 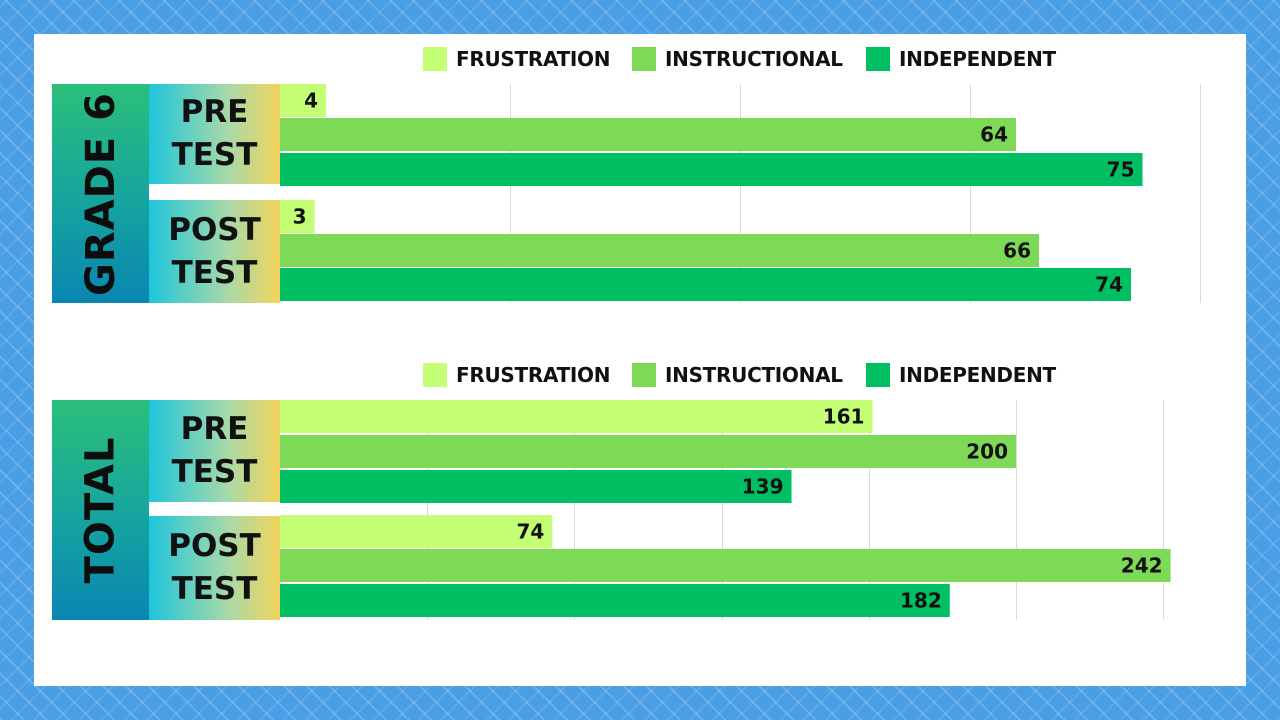 I want to click on bar-value-label: 75, so click(x=1121, y=170).